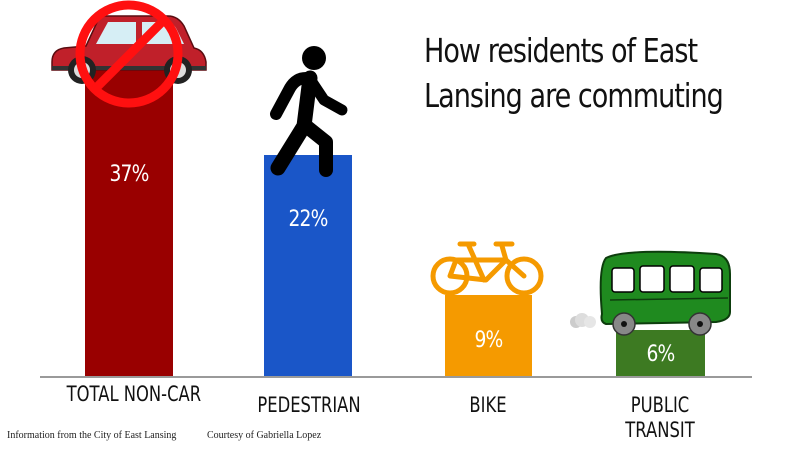 The image size is (802, 450). I want to click on bar-value-label: 9%, so click(489, 340).